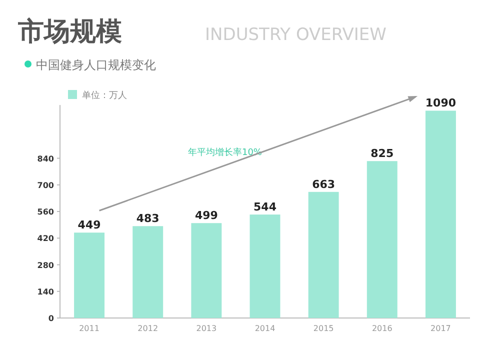 The height and width of the screenshot is (362, 500). Describe the element at coordinates (45, 265) in the screenshot. I see `y-tick-label: 280` at that location.